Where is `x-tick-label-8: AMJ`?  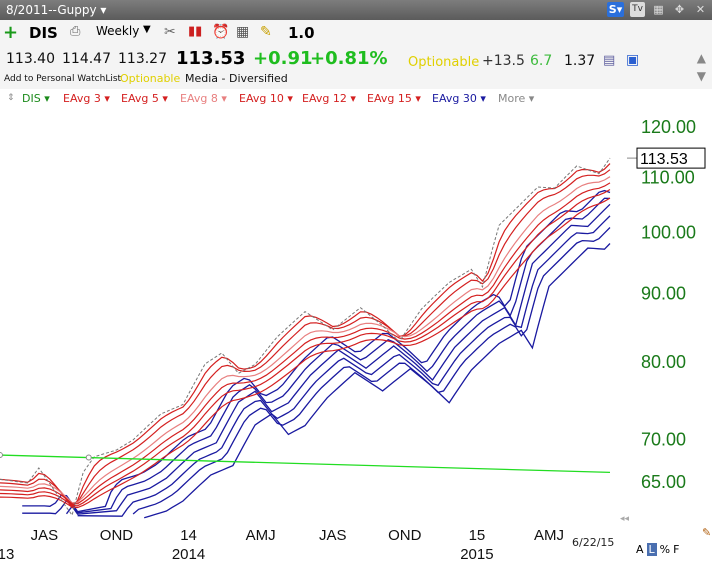
x-tick-label-8: AMJ is located at coordinates (549, 535).